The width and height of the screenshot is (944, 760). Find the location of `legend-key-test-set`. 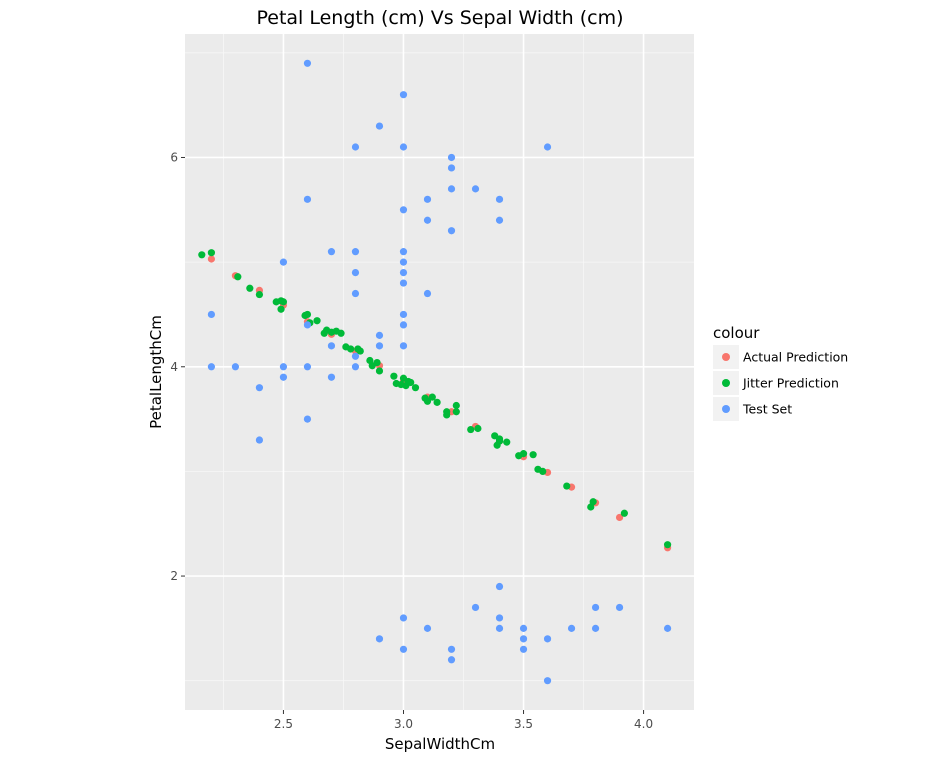

legend-key-test-set is located at coordinates (726, 409).